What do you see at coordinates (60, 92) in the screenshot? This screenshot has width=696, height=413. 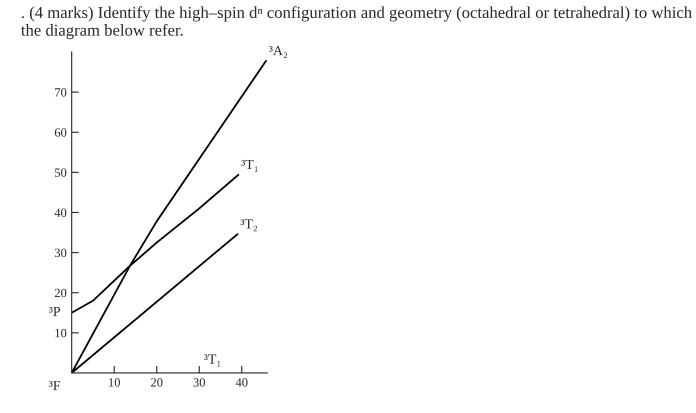 I see `y-tick-label: 70` at bounding box center [60, 92].